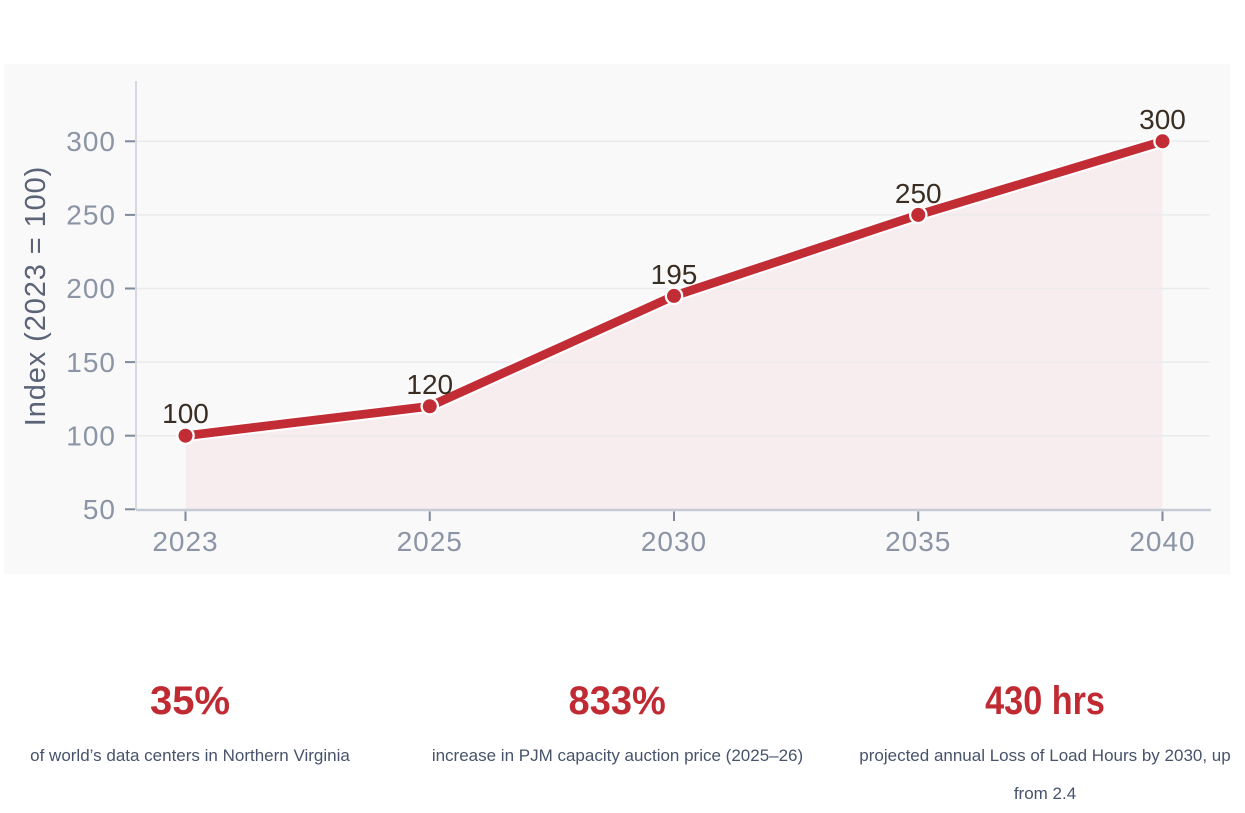 The width and height of the screenshot is (1245, 813). Describe the element at coordinates (36, 296) in the screenshot. I see `svg-text: Index (2023 = 100)` at that location.